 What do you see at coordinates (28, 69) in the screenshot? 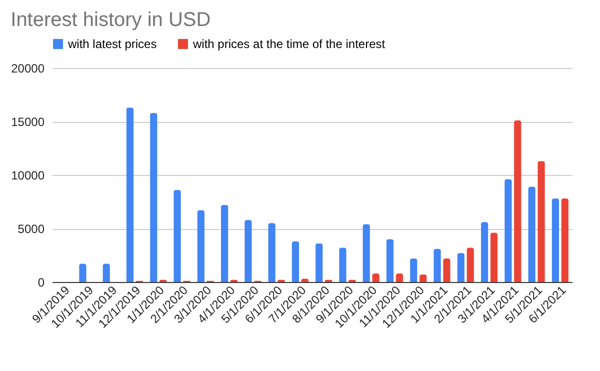
I see `y-tick-label: 20000` at bounding box center [28, 69].